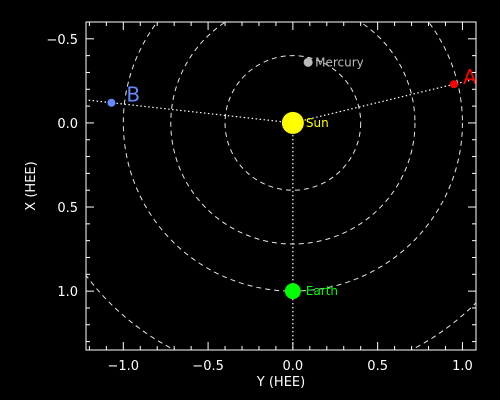  Describe the element at coordinates (292, 291) in the screenshot. I see `marker-earth` at that location.